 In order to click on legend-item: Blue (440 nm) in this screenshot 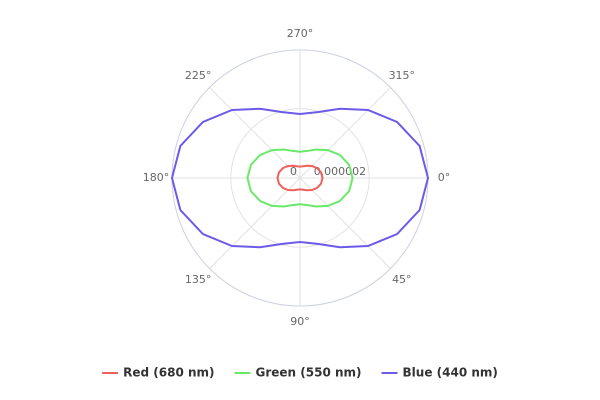, I will do `click(439, 373)`.